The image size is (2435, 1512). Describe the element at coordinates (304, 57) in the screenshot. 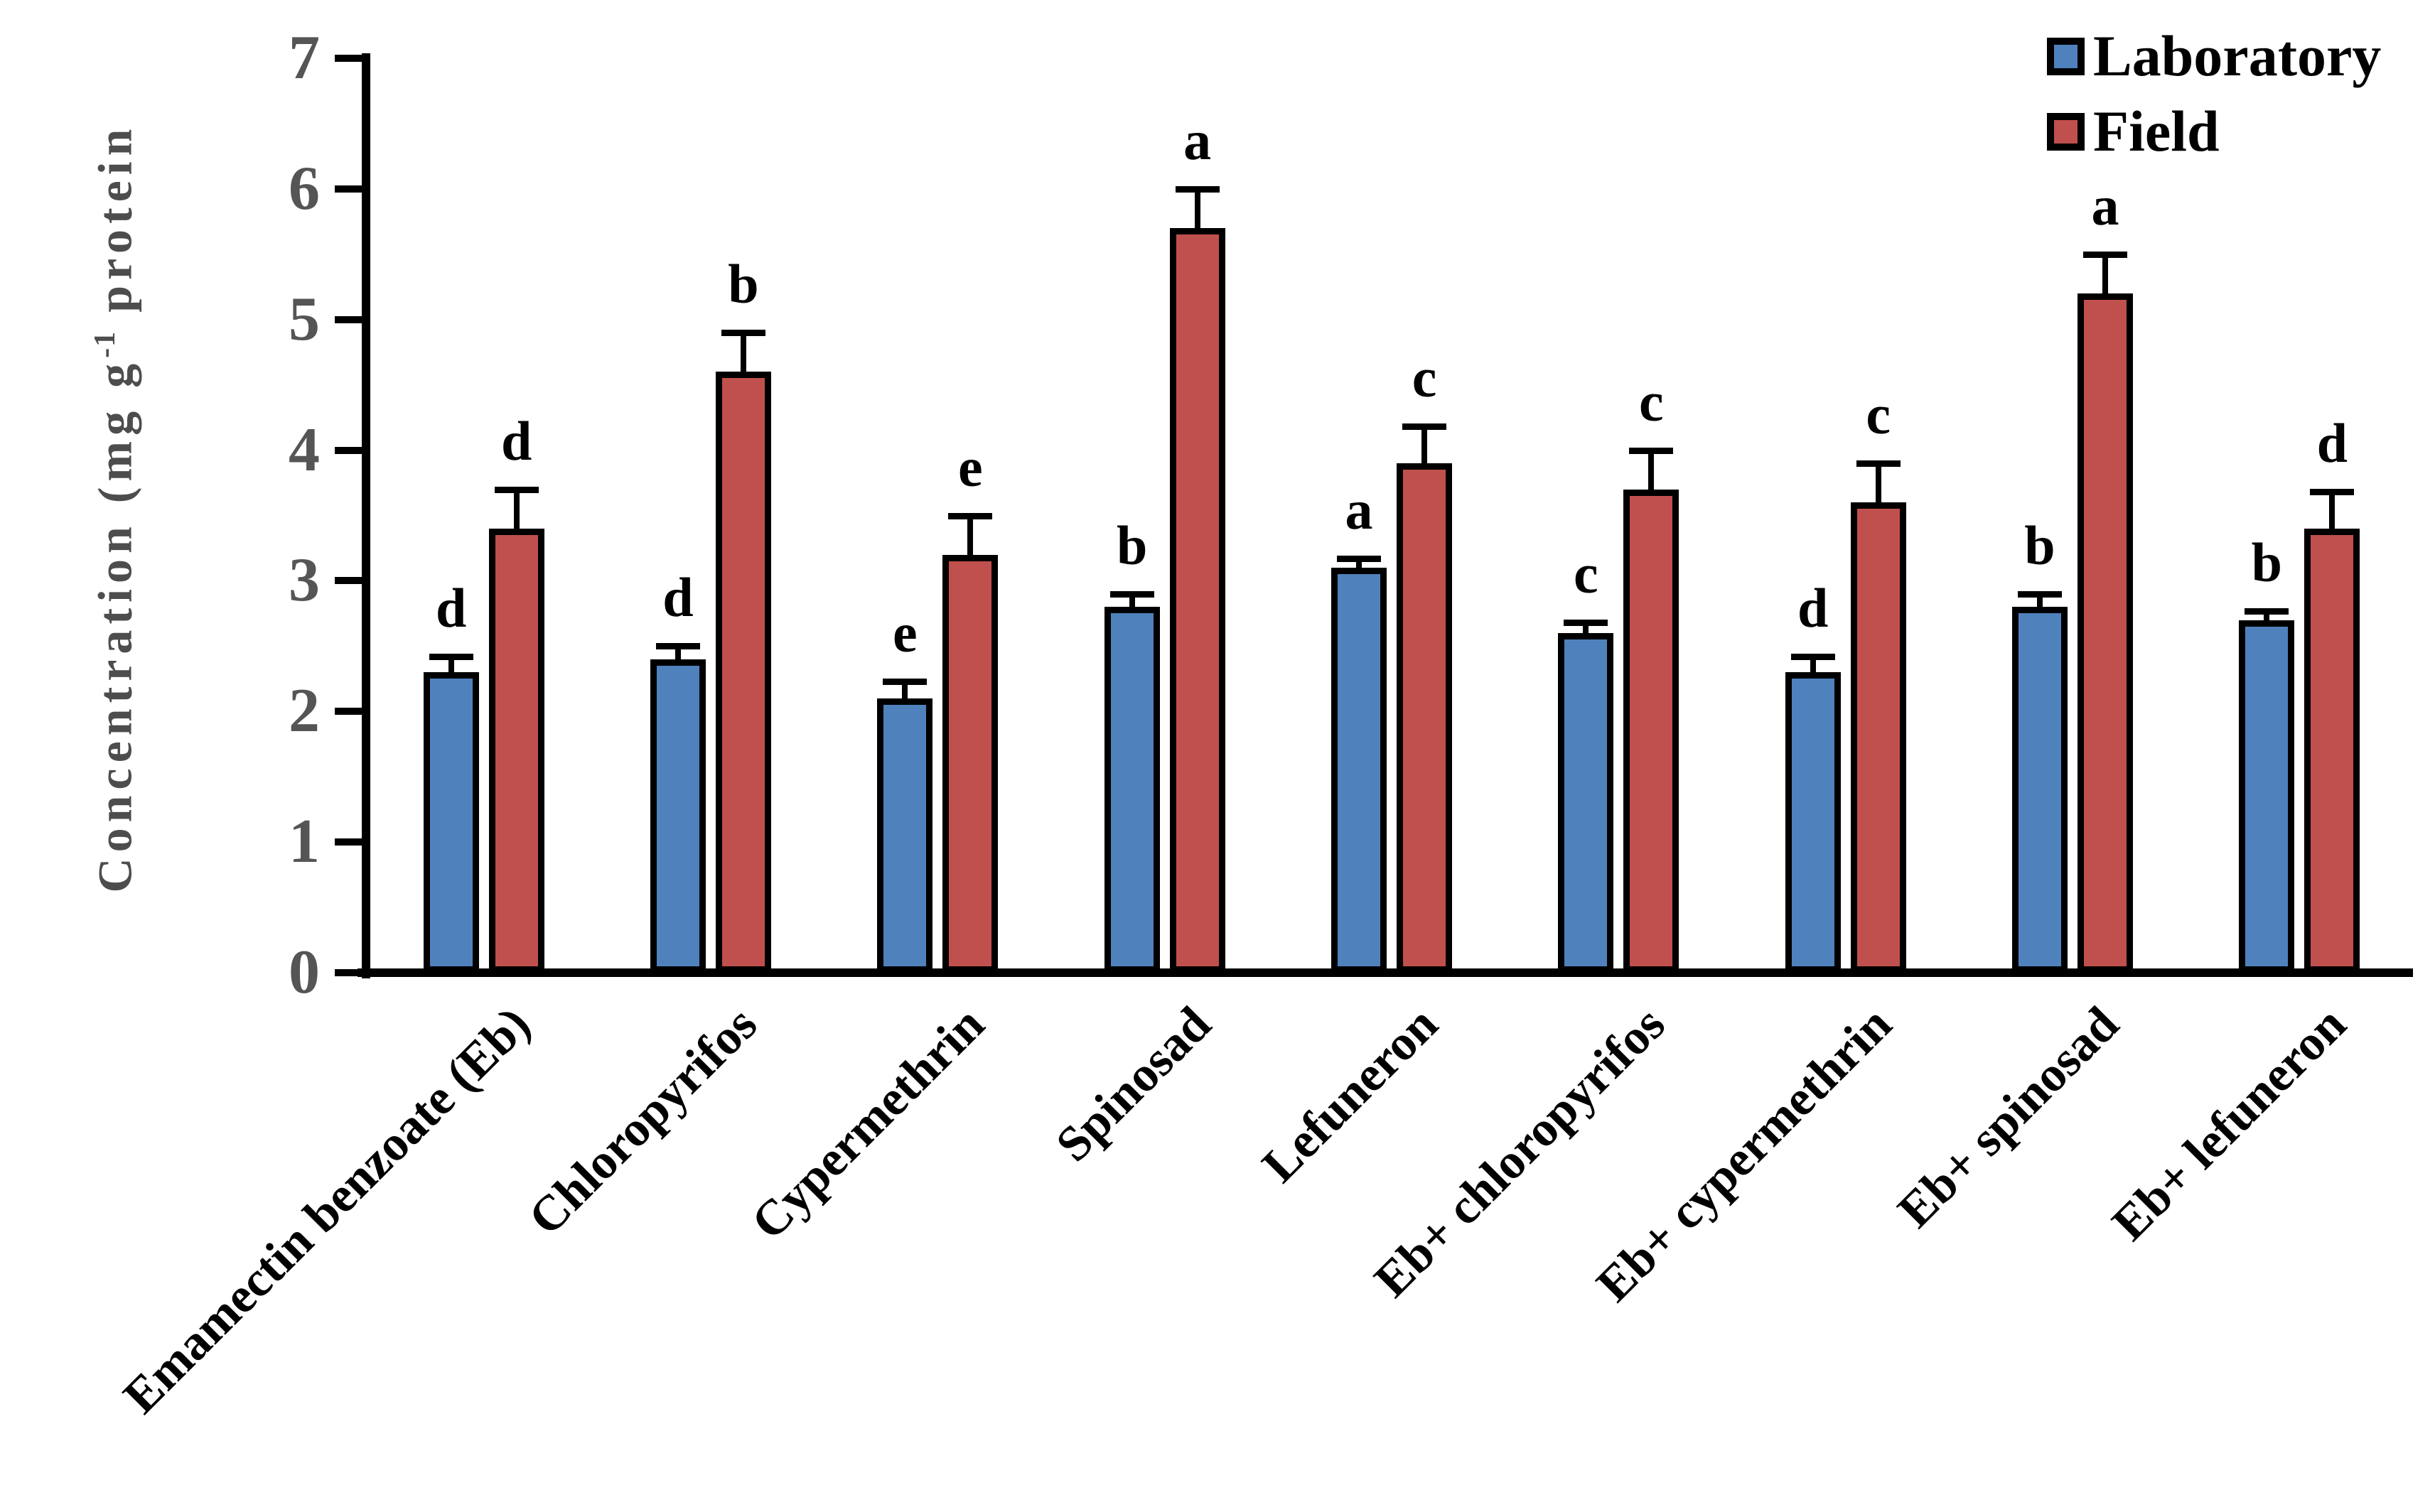

I see `y-tick-label: 7` at that location.